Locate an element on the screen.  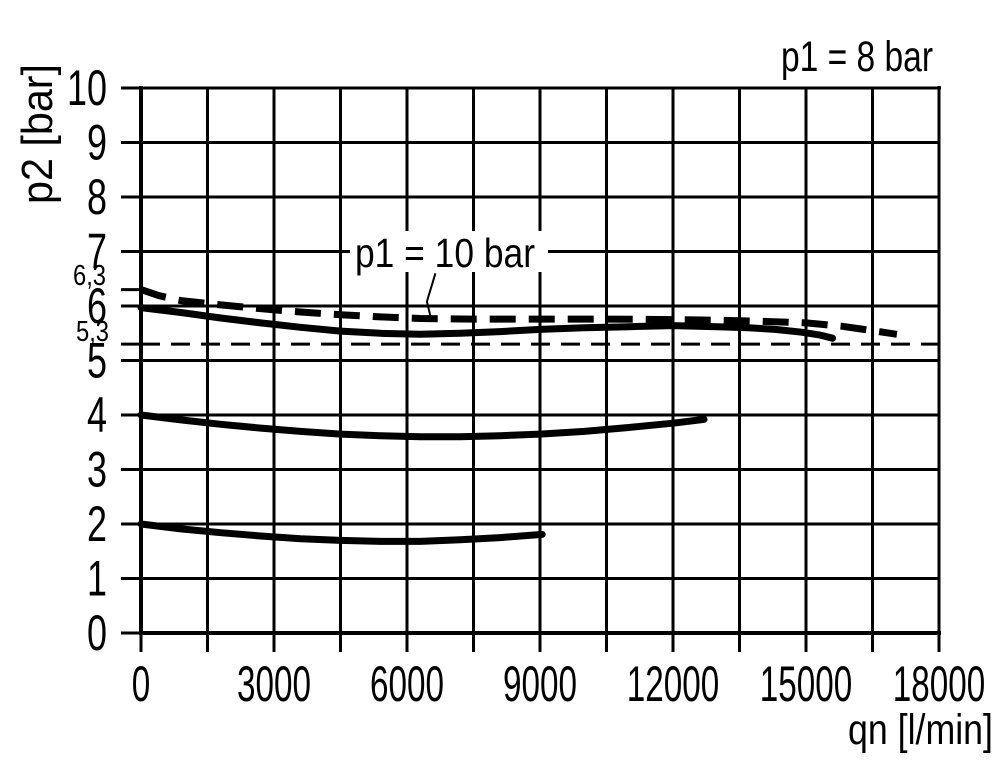
y-tick-label: 6 is located at coordinates (97, 306).